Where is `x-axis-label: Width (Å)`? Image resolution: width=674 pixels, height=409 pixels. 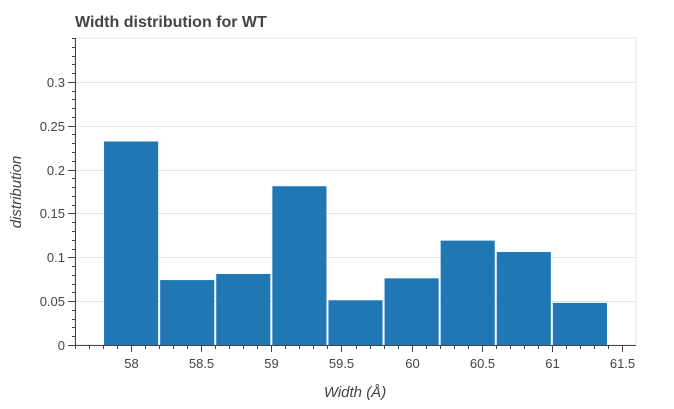 x-axis-label: Width (Å) is located at coordinates (355, 392).